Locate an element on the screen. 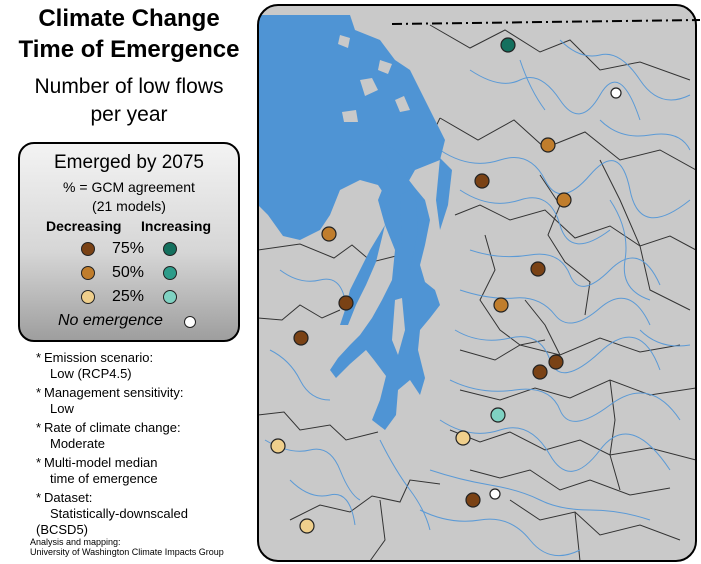  legend-decreasing-25-dot is located at coordinates (88, 297).